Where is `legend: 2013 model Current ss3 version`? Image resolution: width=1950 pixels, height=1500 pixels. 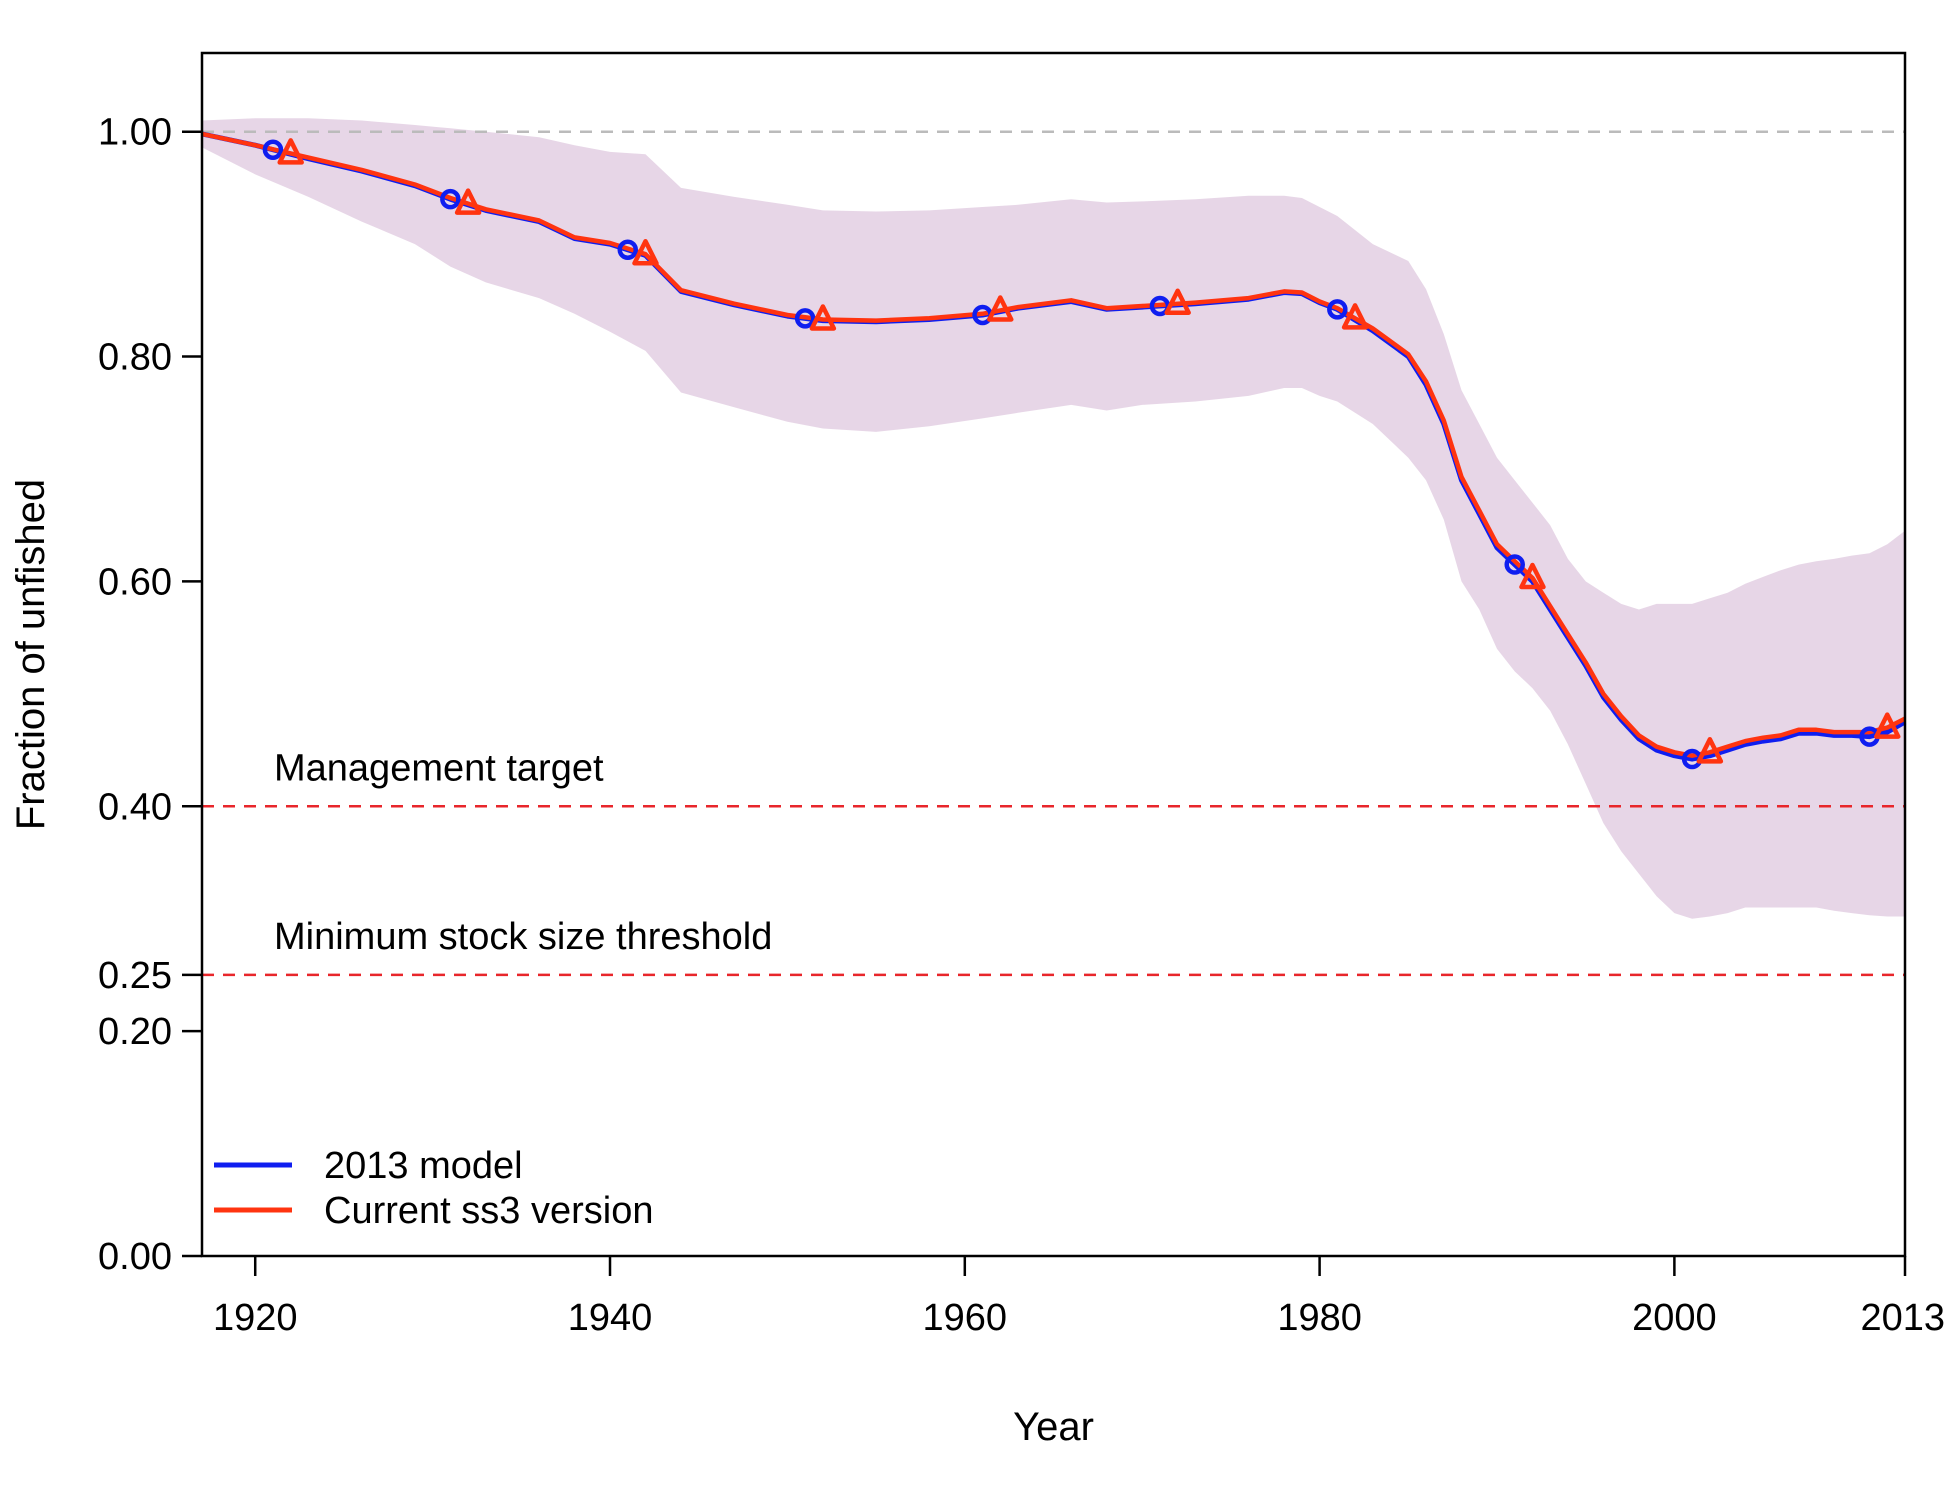 legend: 2013 model Current ss3 version is located at coordinates (433, 1188).